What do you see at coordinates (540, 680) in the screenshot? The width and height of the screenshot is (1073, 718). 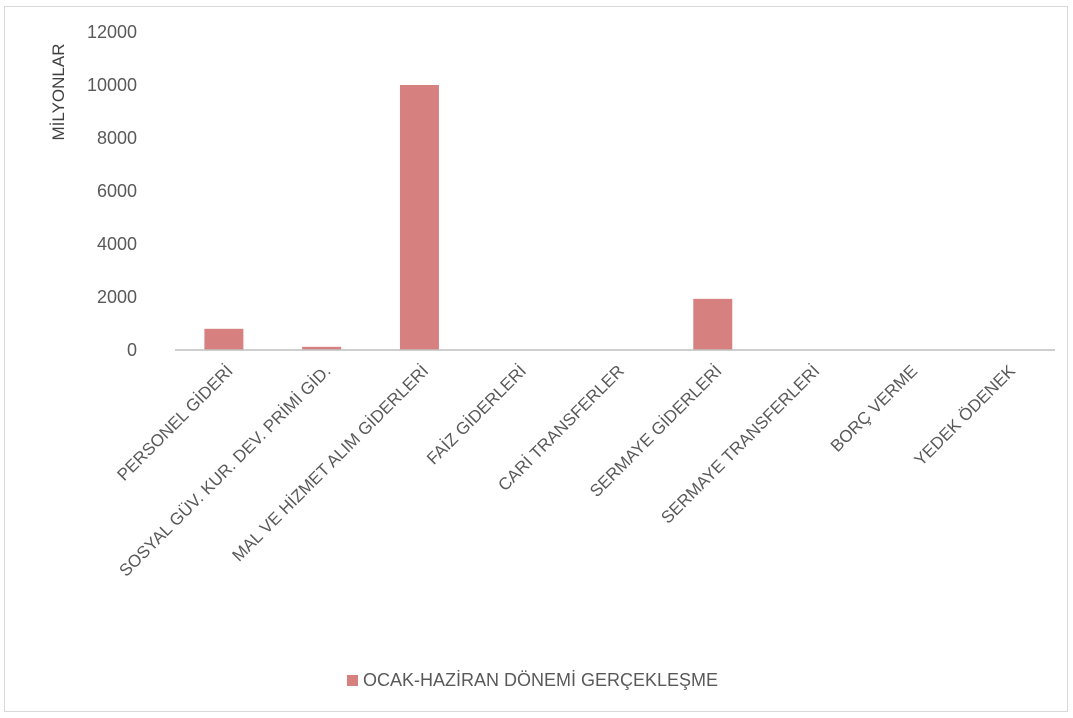 I see `legend-label: OCAK-HAZİRAN DÖNEMİ GERÇEKLEŞME` at bounding box center [540, 680].